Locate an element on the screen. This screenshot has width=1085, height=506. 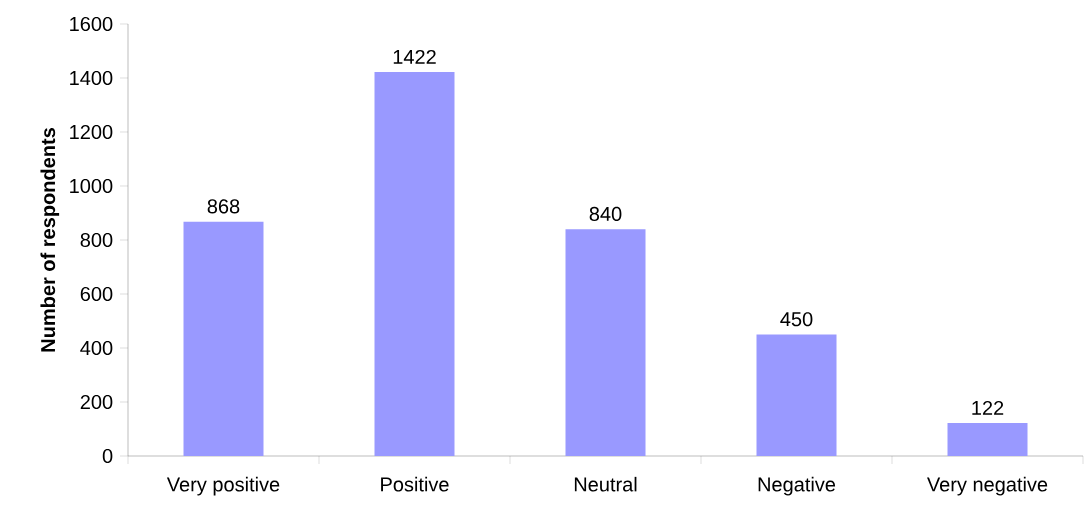
y-axis-title: Number of respondents is located at coordinates (50, 240).